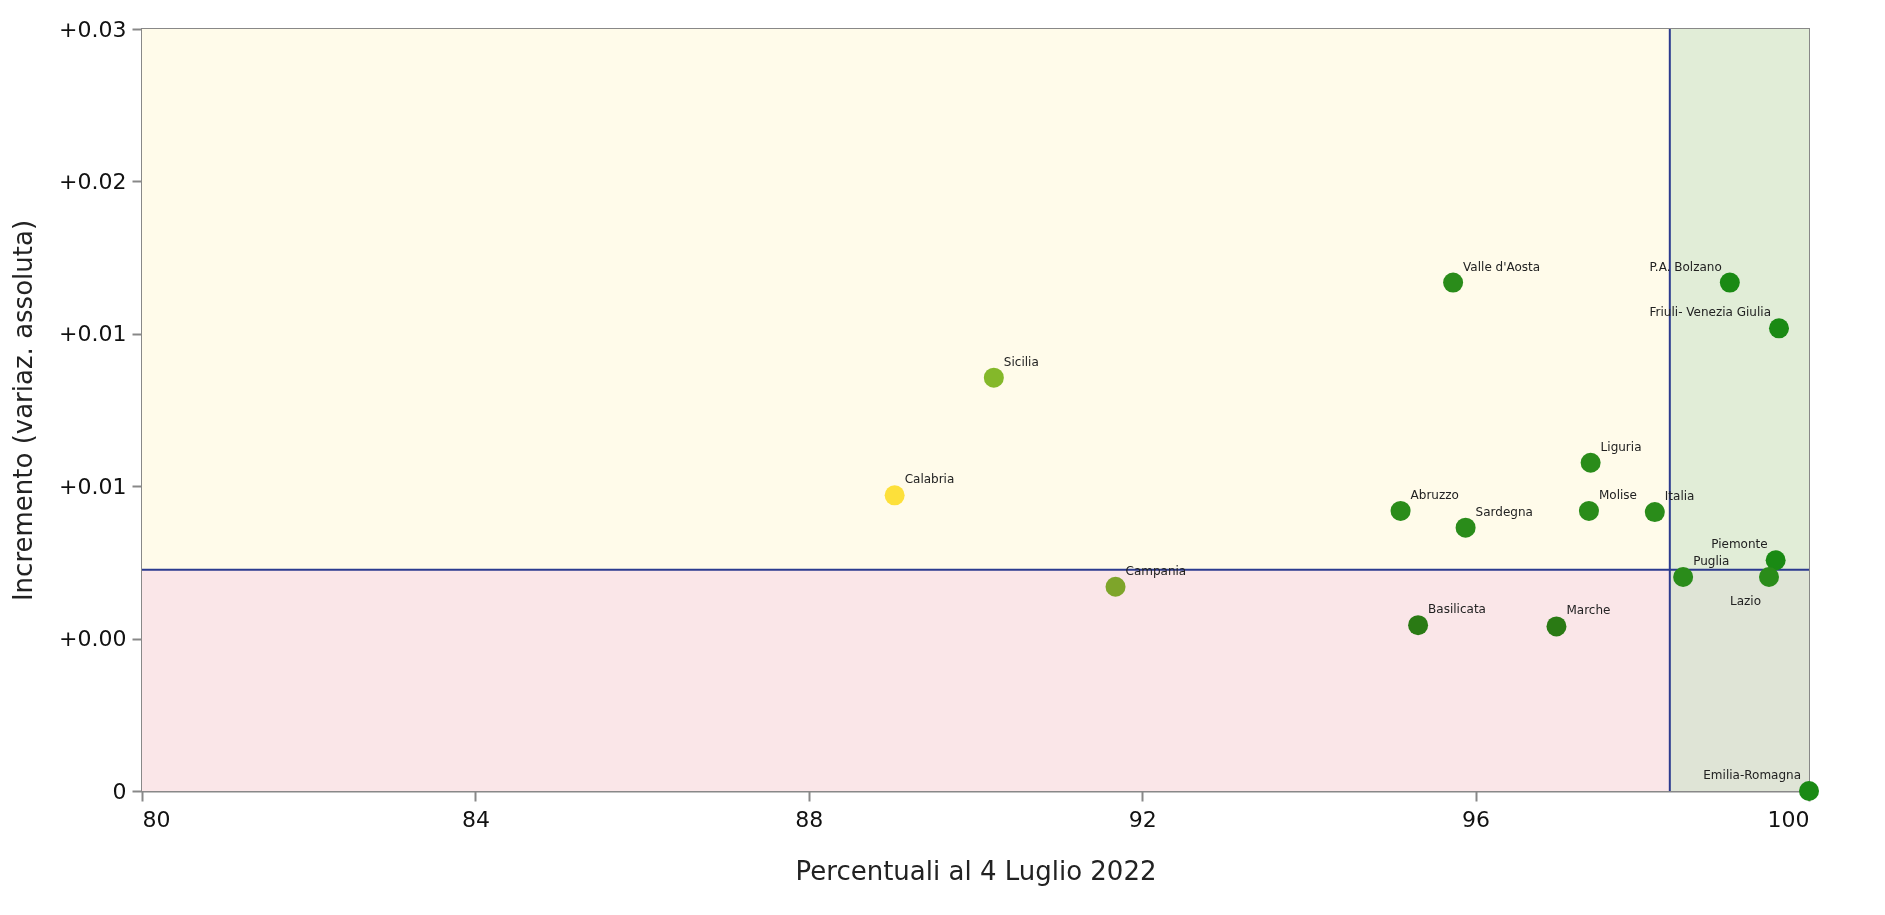 This screenshot has width=1885, height=915. I want to click on series-label: Valle d'Aosta, so click(1502, 266).